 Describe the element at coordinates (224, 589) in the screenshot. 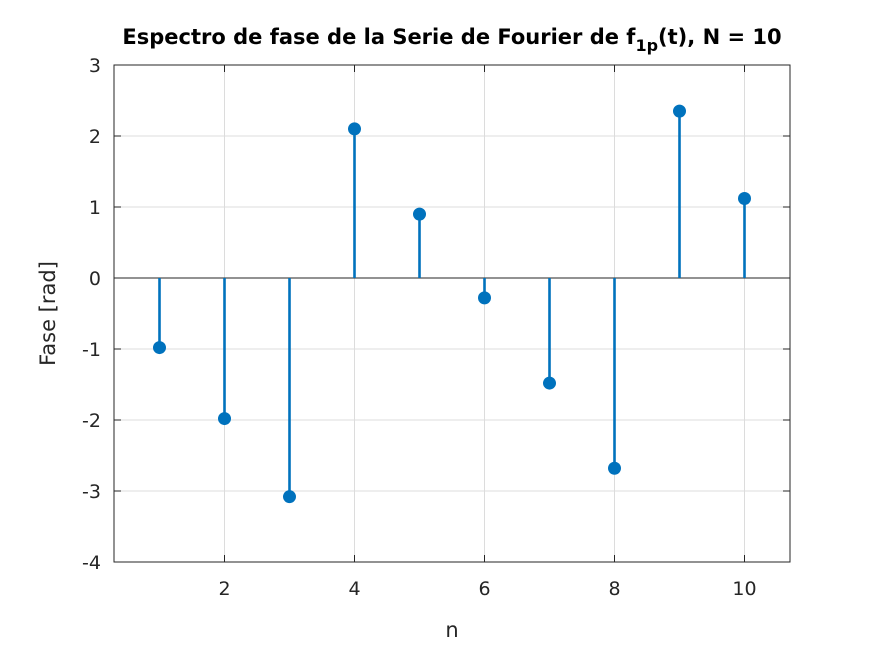

I see `x-tick-label: 2` at that location.